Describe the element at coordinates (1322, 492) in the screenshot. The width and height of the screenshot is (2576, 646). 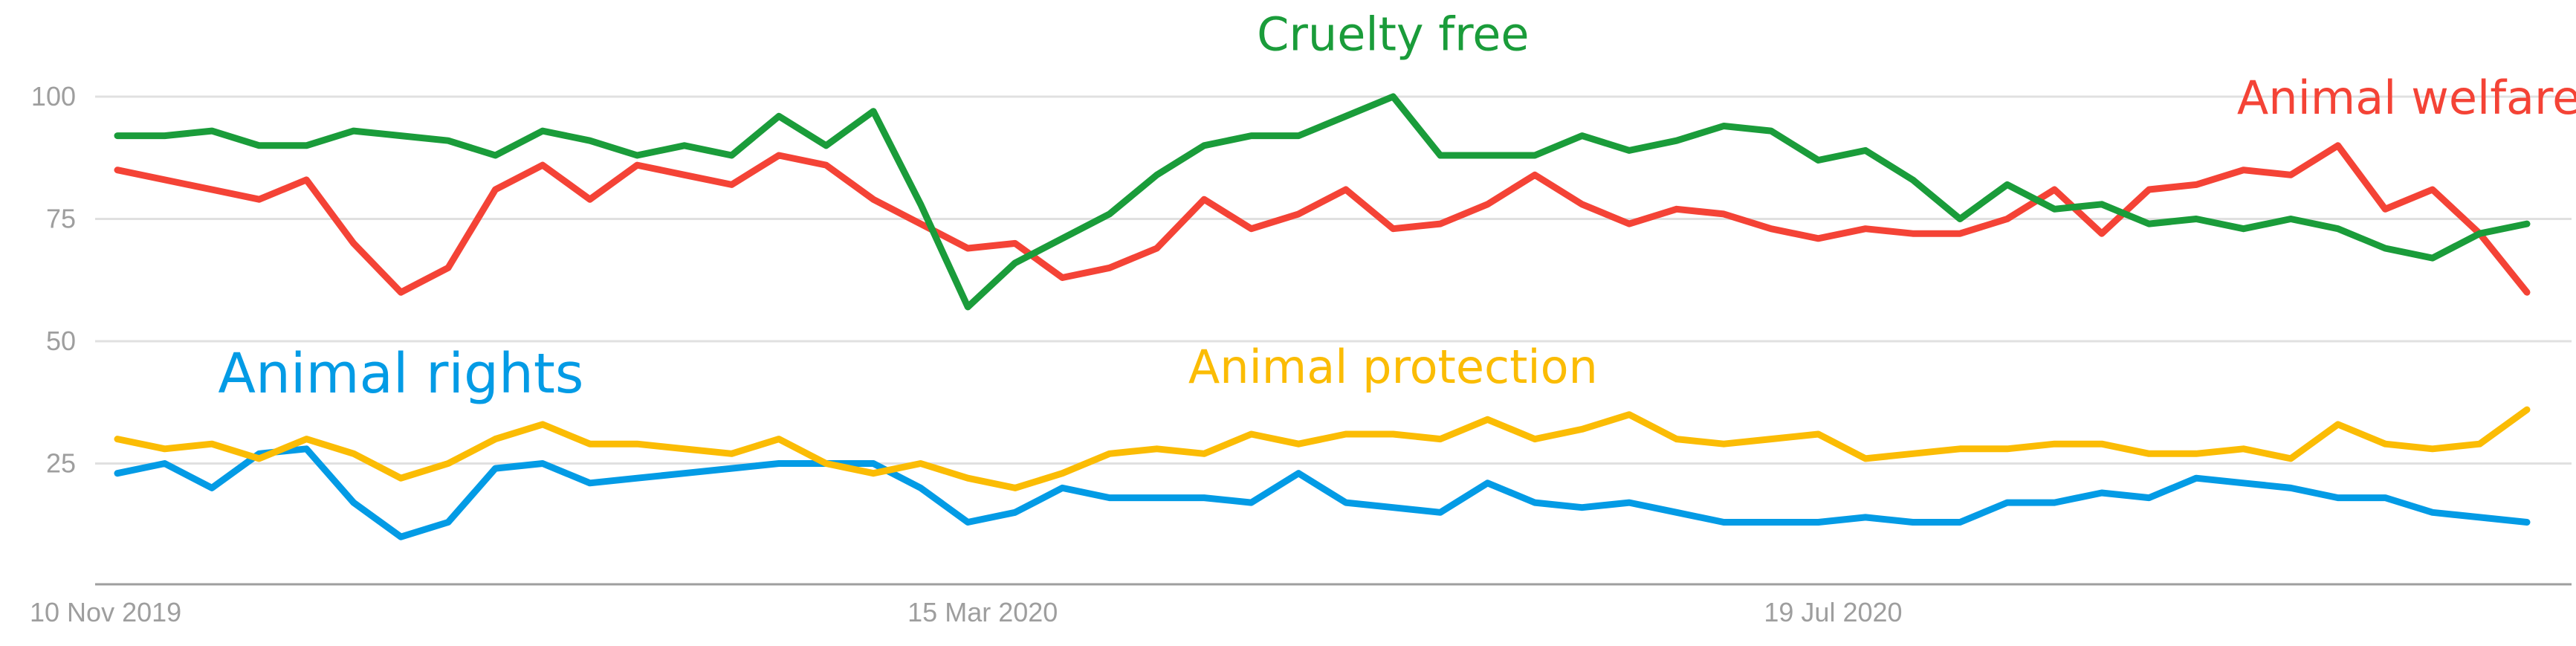
I see `series-line-animal-rights` at that location.